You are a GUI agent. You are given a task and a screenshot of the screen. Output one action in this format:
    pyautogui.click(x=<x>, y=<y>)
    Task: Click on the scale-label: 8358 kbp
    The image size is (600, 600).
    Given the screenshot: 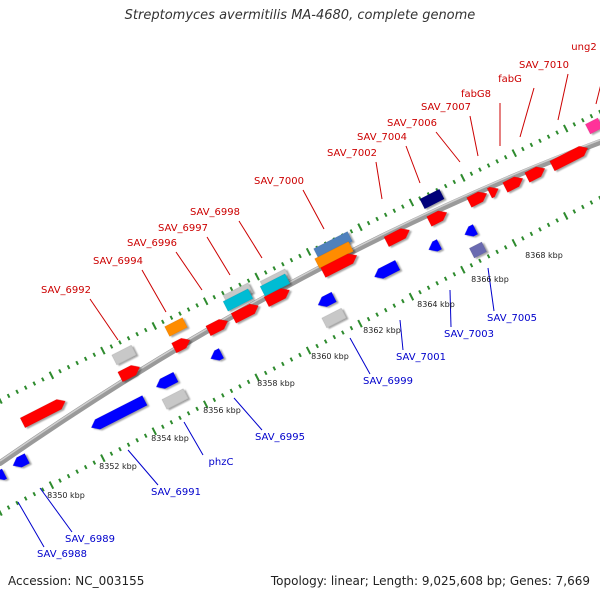 What is the action you would take?
    pyautogui.click(x=276, y=383)
    